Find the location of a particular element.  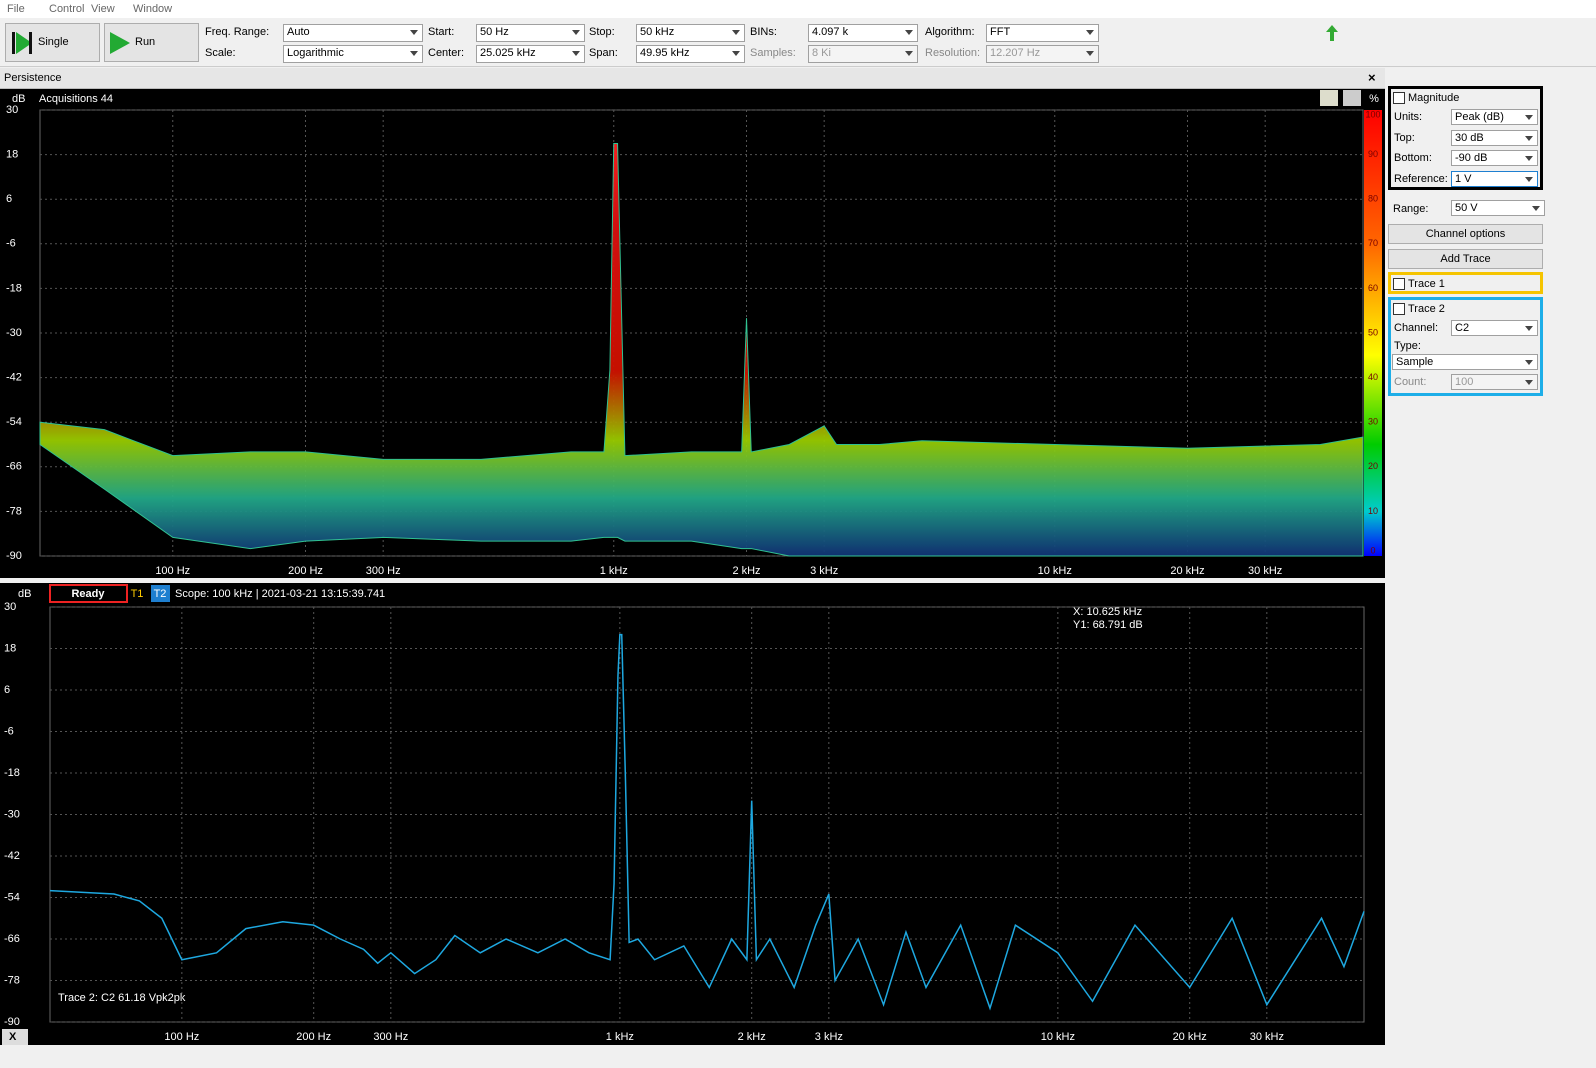

trace2-box is located at coordinates (1465, 346).